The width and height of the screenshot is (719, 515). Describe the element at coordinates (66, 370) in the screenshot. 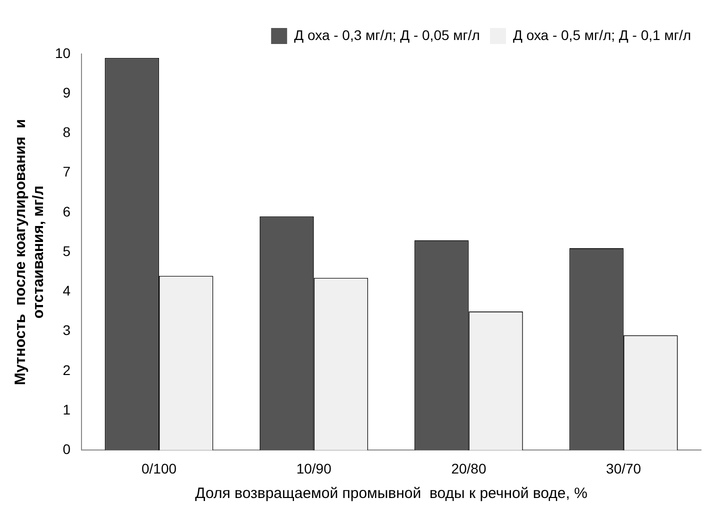

I see `y-tick-label: 2` at that location.